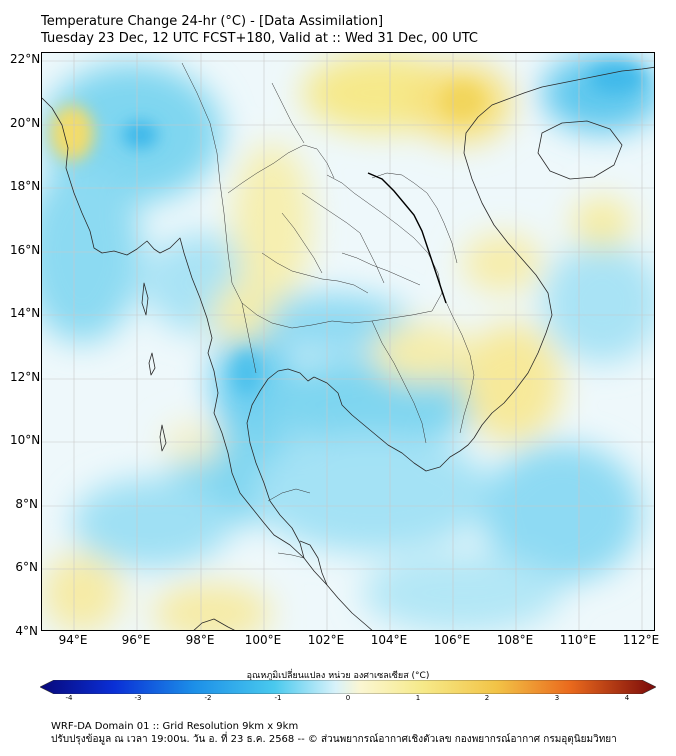  I want to click on lon-label-102: 102°E, so click(326, 640).